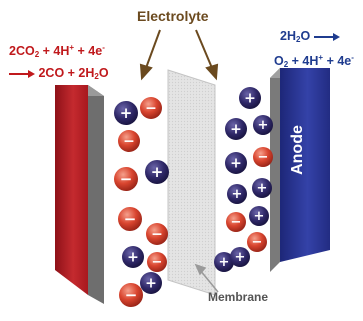 This screenshot has height=321, width=363. Describe the element at coordinates (47, 175) in the screenshot. I see `cathode-label: Cathode` at that location.